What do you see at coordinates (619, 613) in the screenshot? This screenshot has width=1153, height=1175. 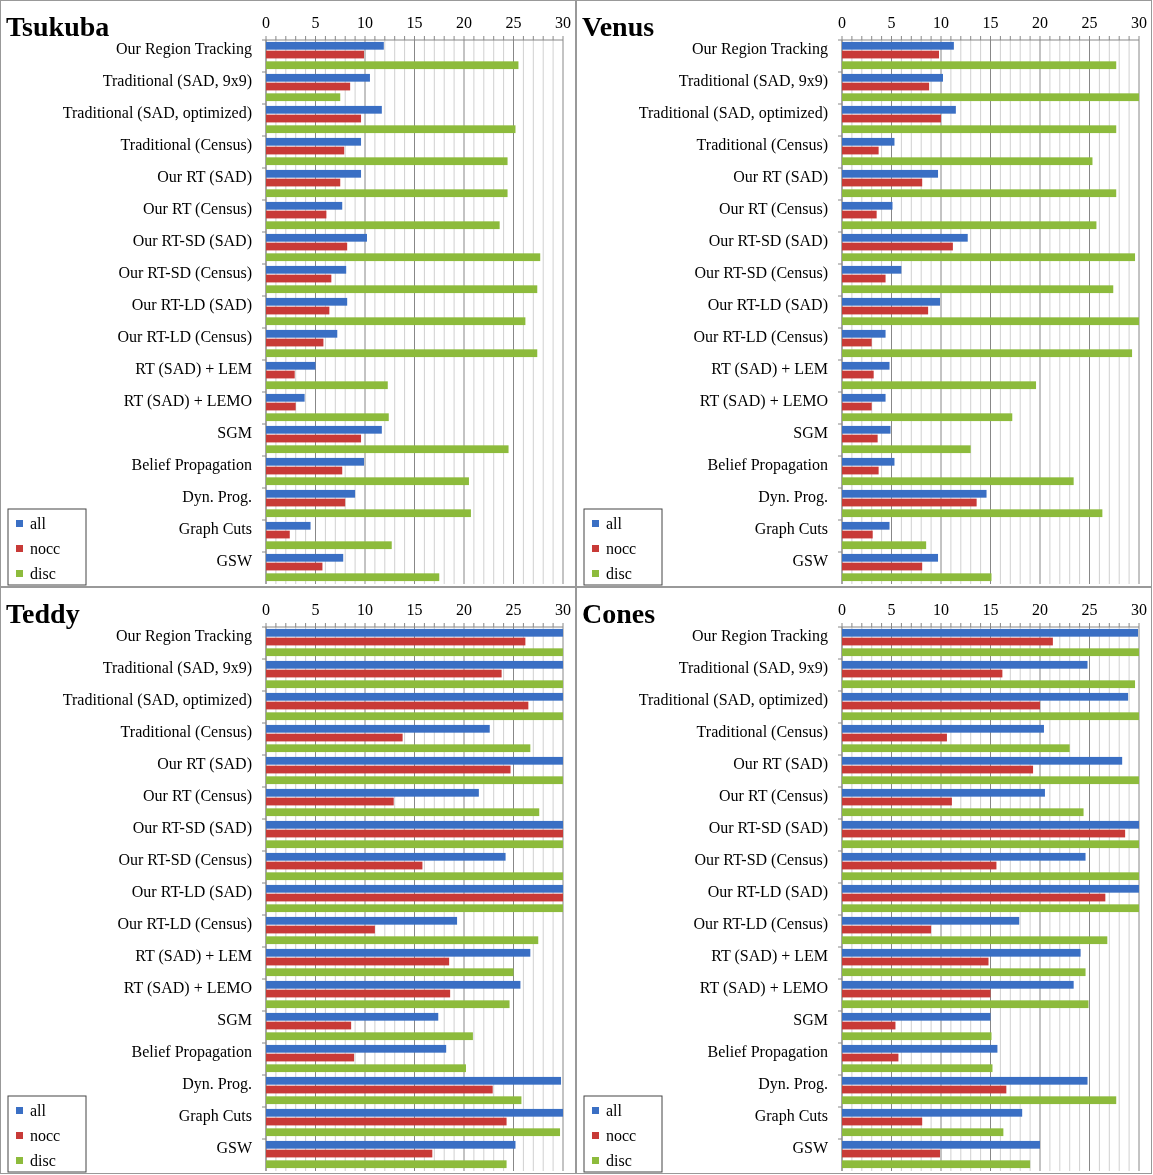 I see `chart-title: Cones` at bounding box center [619, 613].